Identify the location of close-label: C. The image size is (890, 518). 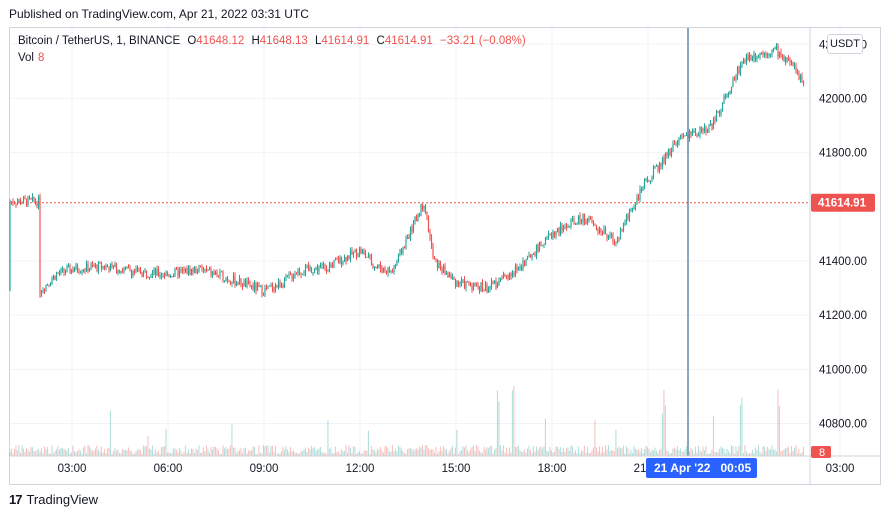
(380, 41).